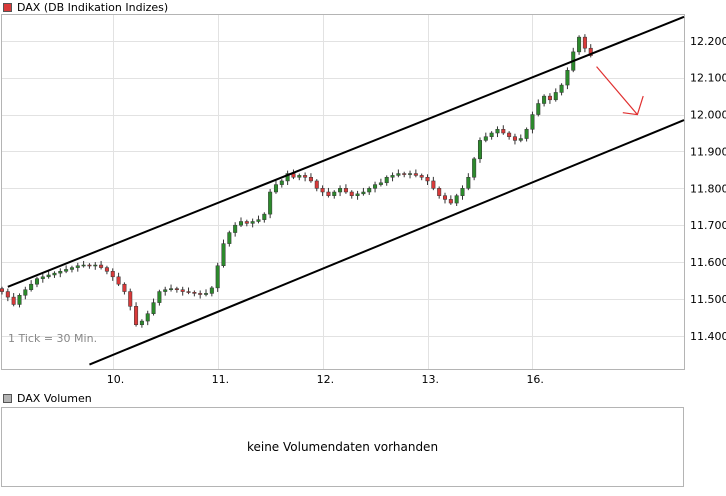  What do you see at coordinates (7, 7) in the screenshot?
I see `price-legend-swatch` at bounding box center [7, 7].